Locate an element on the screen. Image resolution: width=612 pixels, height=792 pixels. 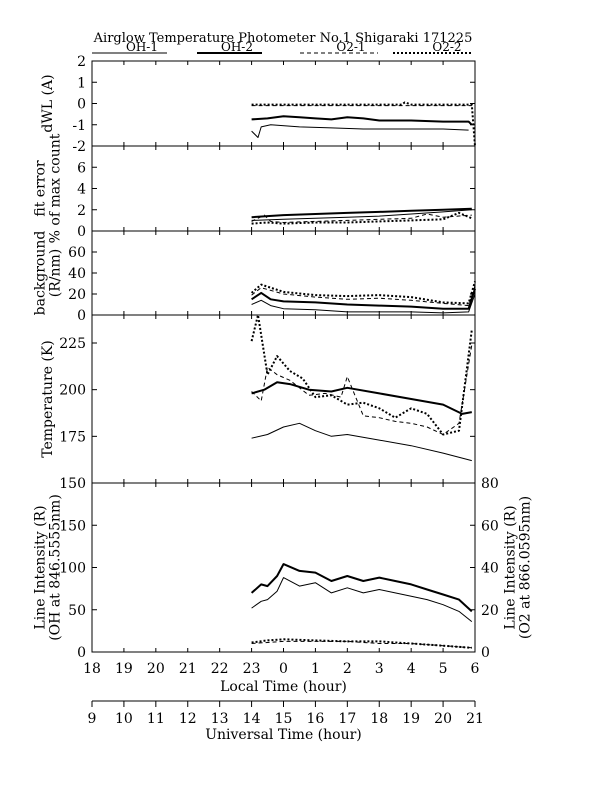
x-tick-label-ut: 18 is located at coordinates (379, 719).